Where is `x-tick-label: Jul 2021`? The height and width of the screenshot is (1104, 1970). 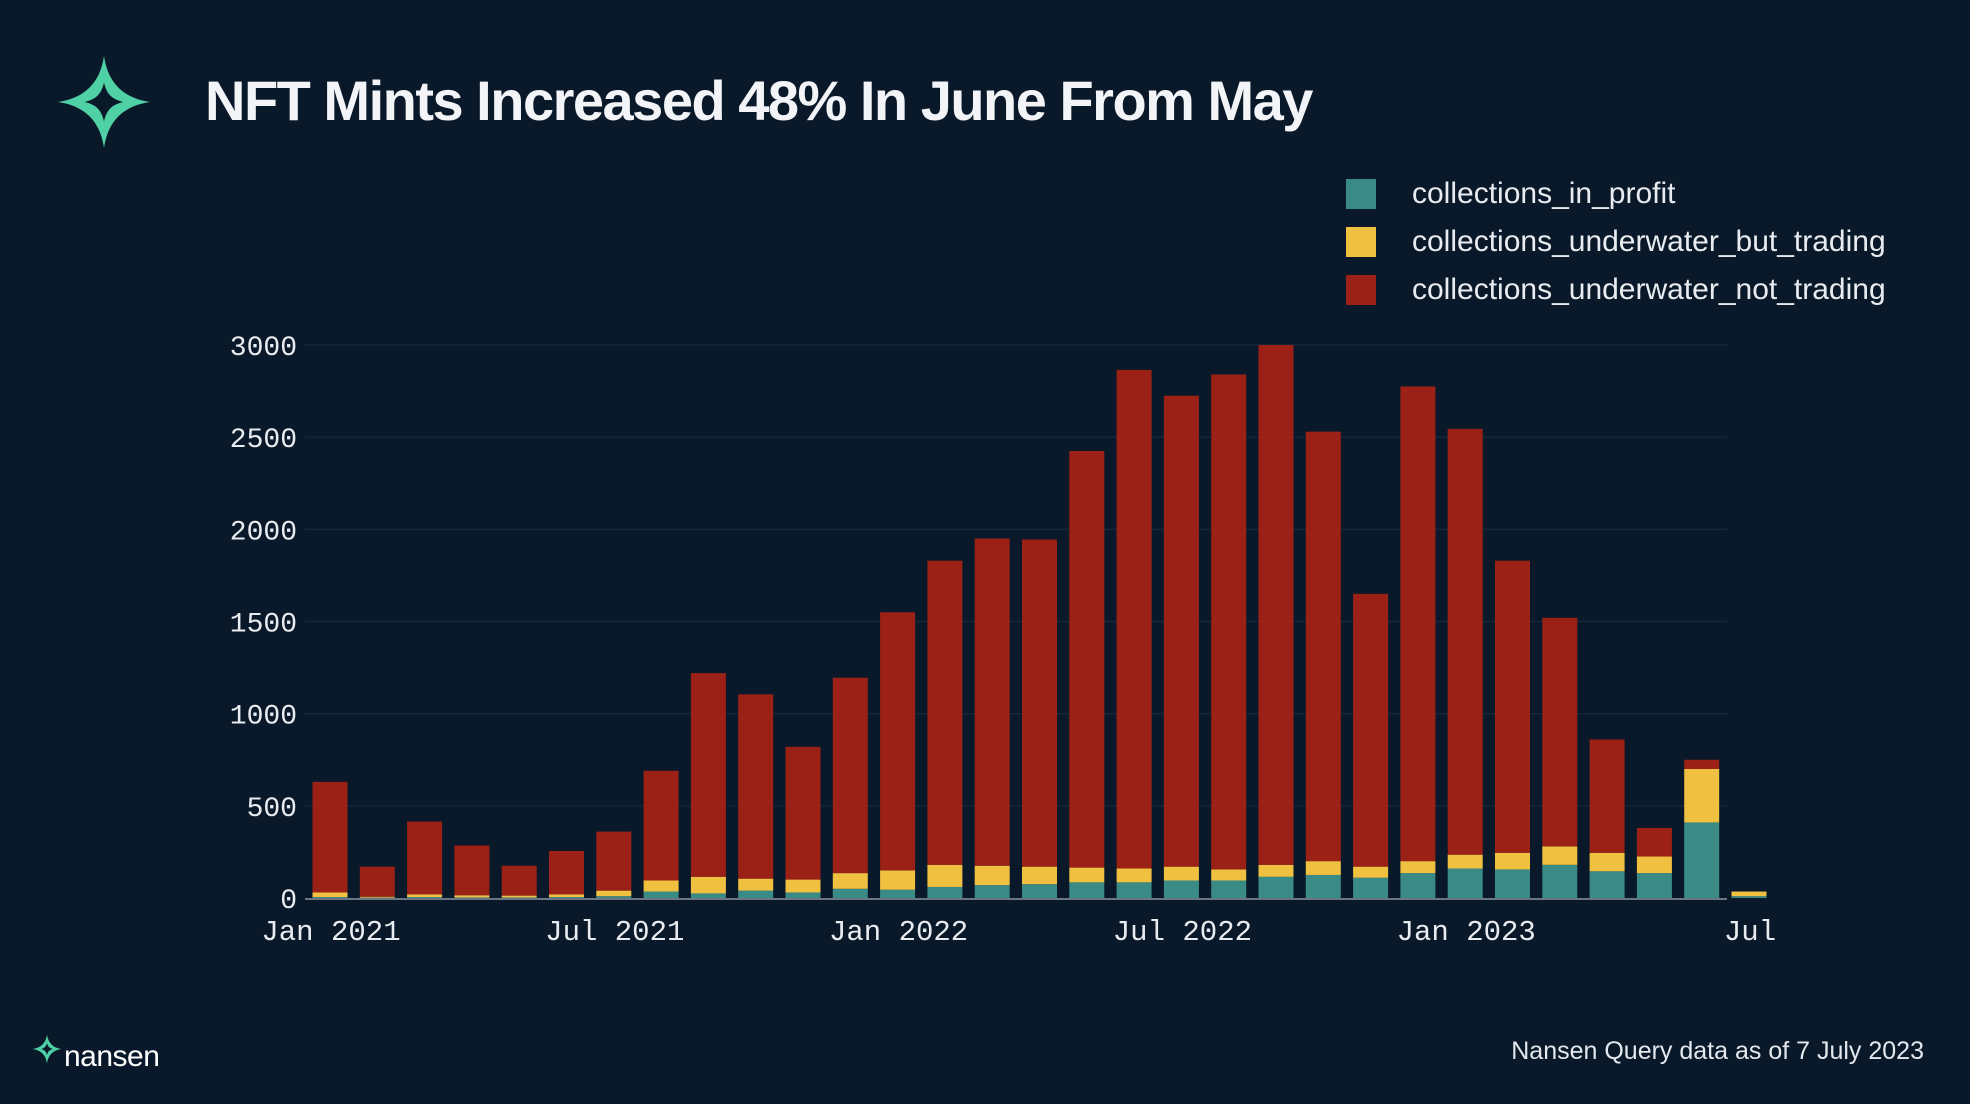
x-tick-label: Jul 2021 is located at coordinates (614, 932).